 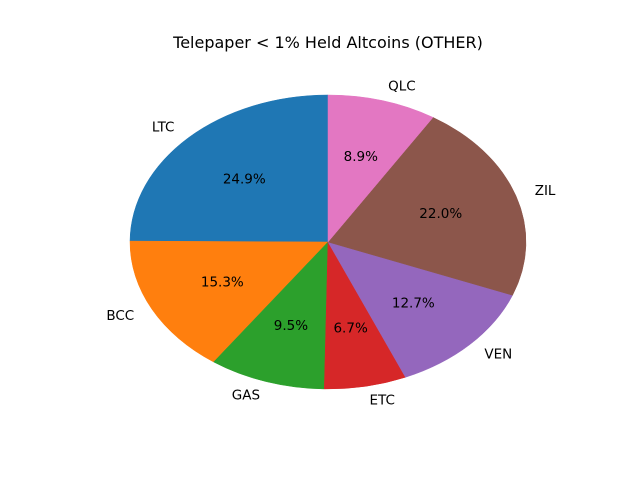 What do you see at coordinates (380, 168) in the screenshot?
I see `pie-slice-qlc` at bounding box center [380, 168].